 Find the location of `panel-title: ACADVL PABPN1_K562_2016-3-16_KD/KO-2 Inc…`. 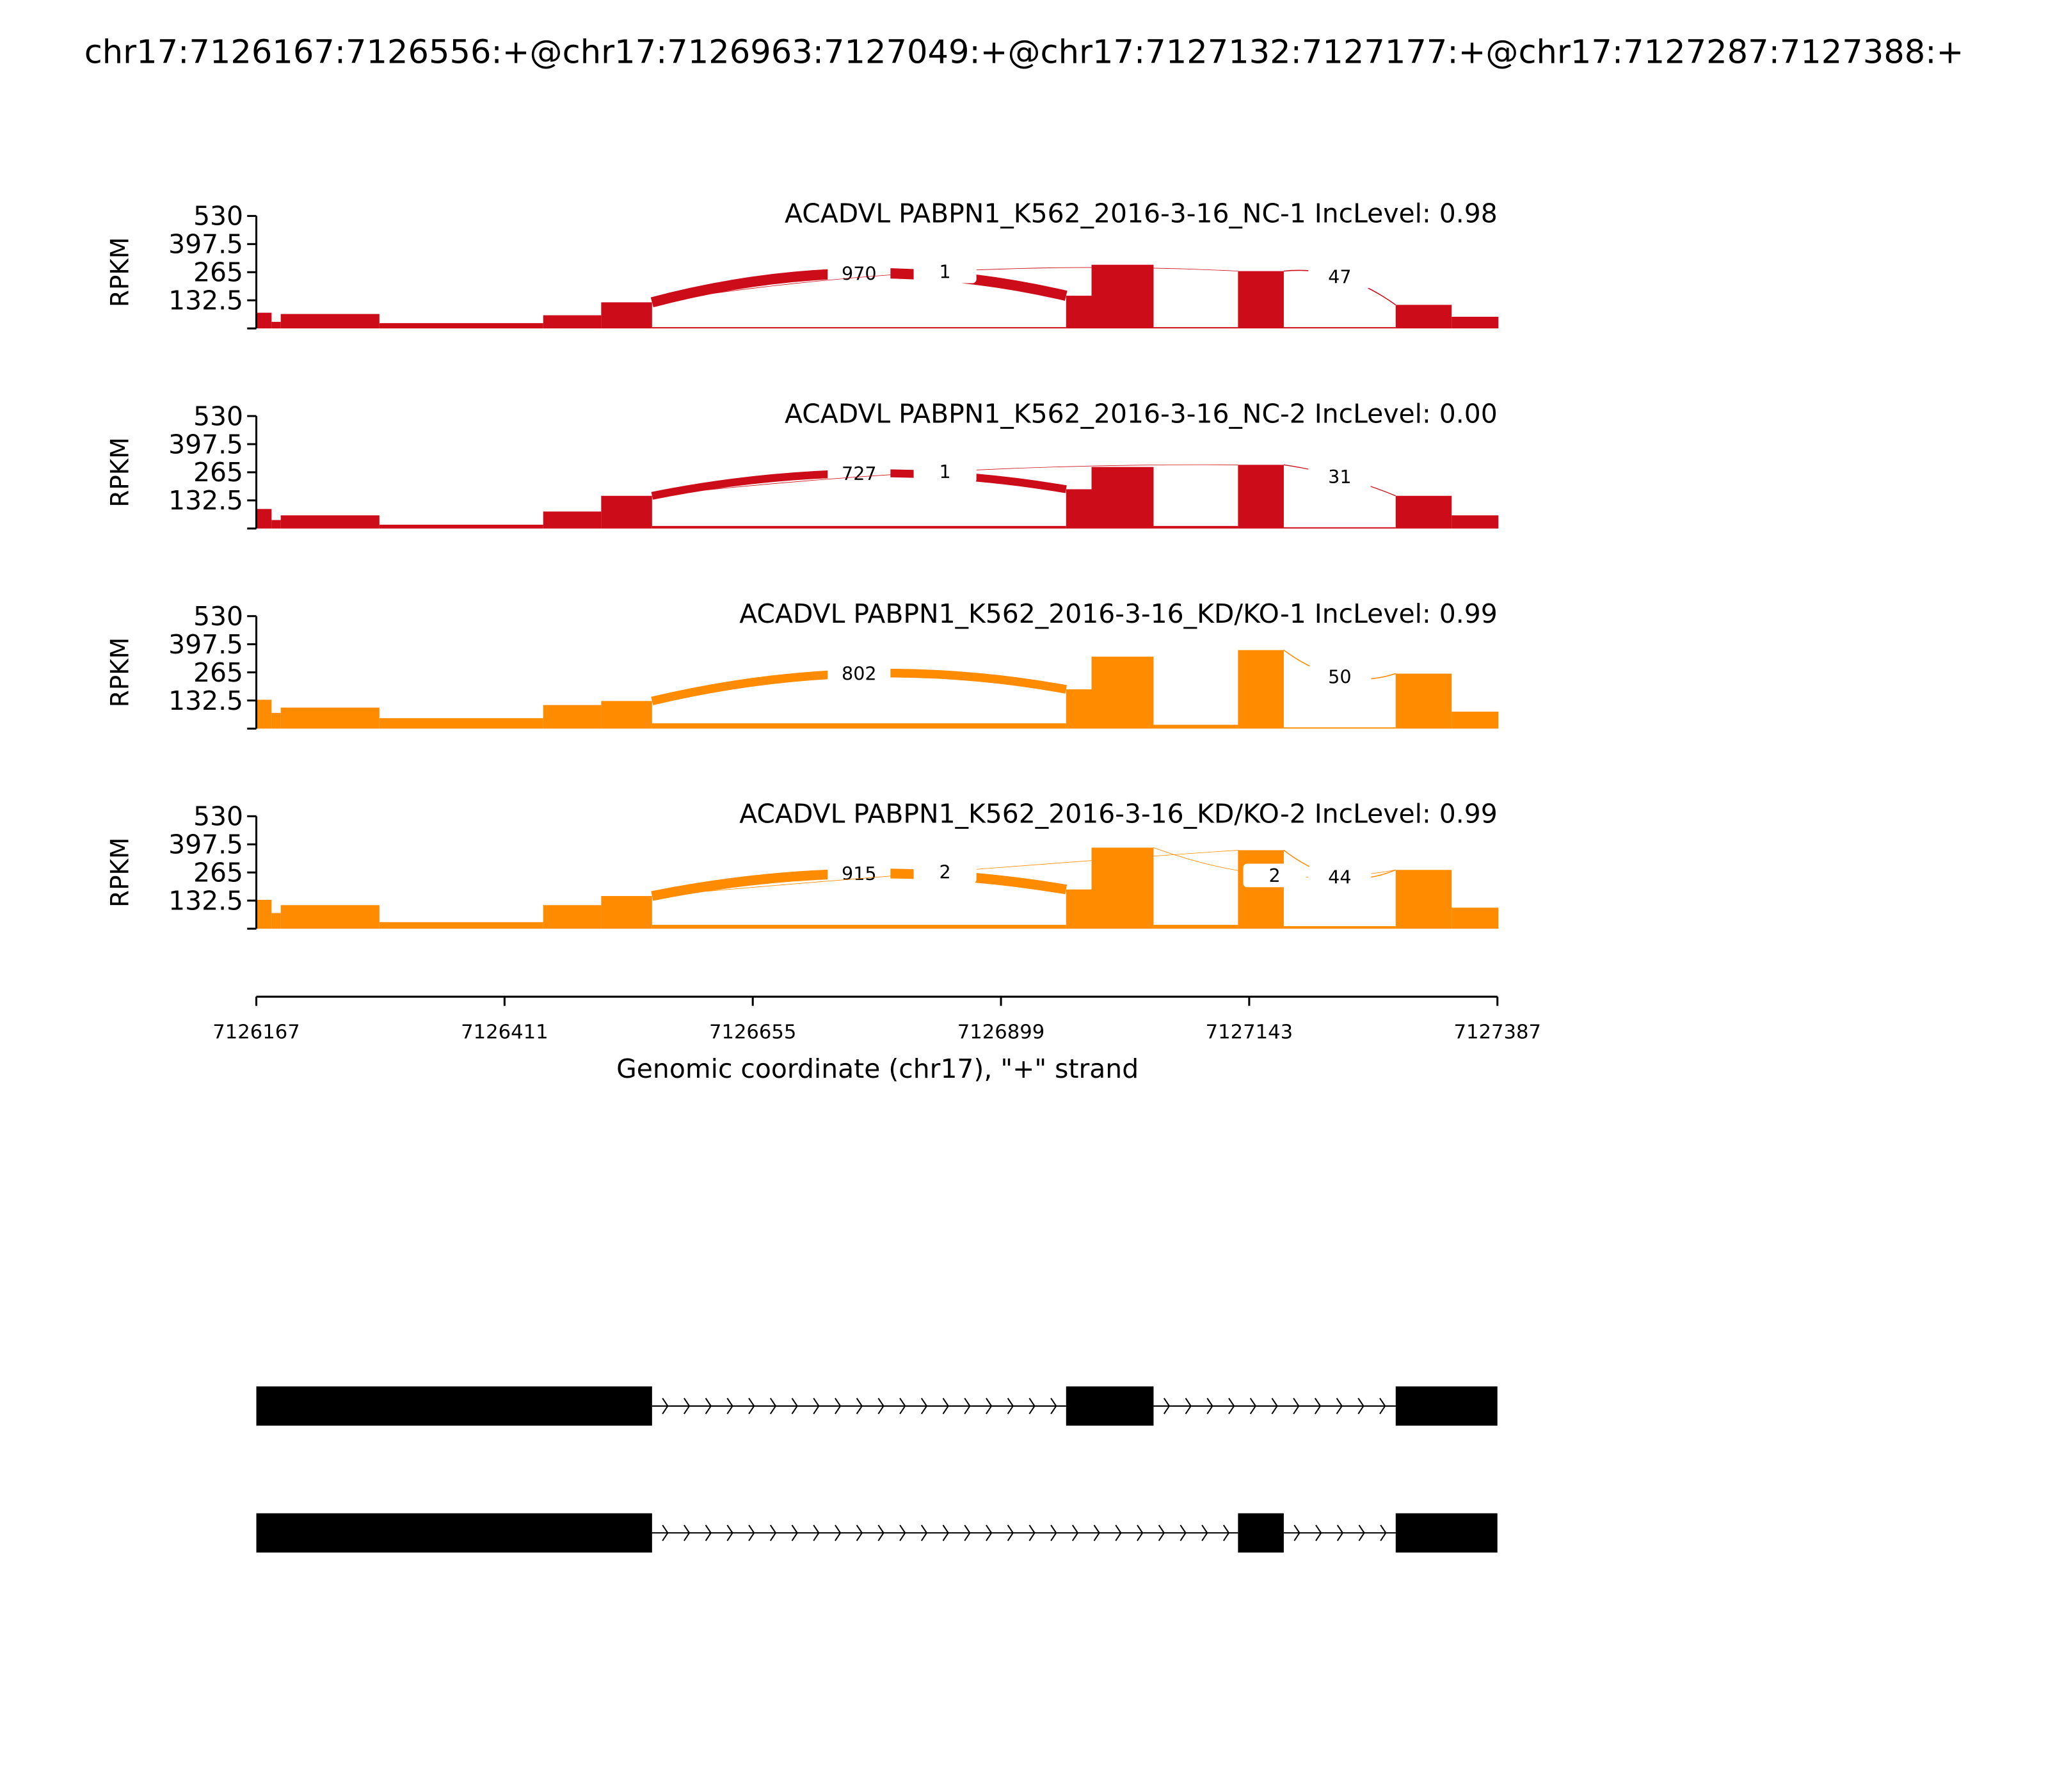

panel-title: ACADVL PABPN1_K562_2016-3-16_KD/KO-2 Inc… is located at coordinates (1118, 814).